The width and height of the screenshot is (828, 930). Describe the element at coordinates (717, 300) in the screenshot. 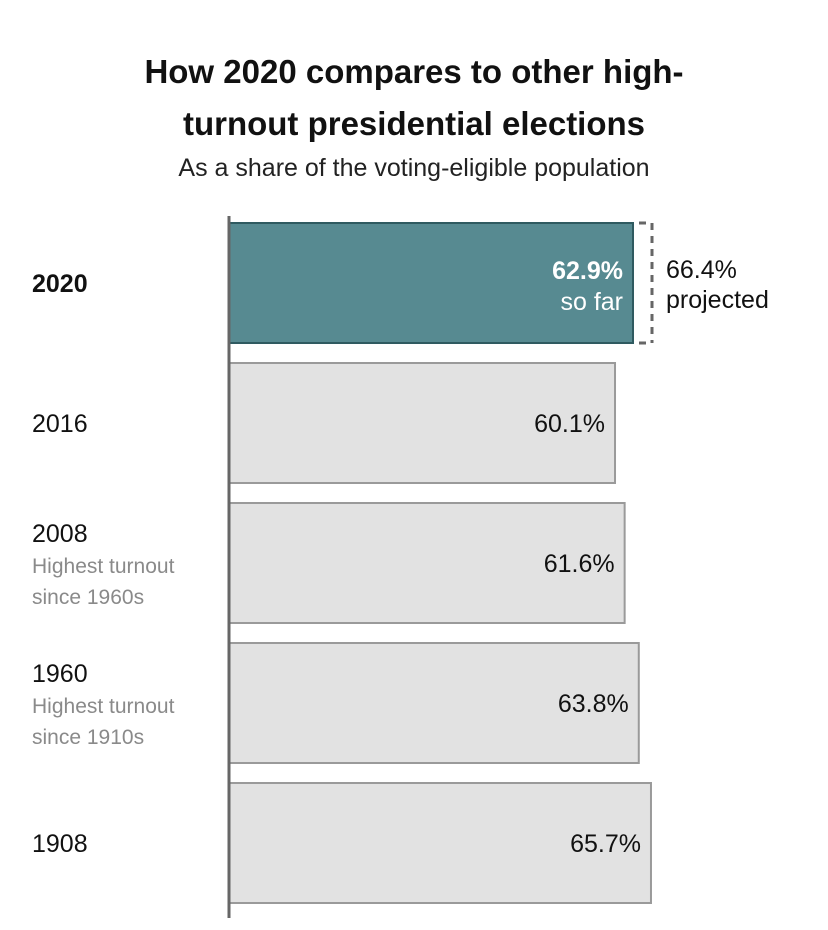

I see `projection-text-label: projected` at that location.